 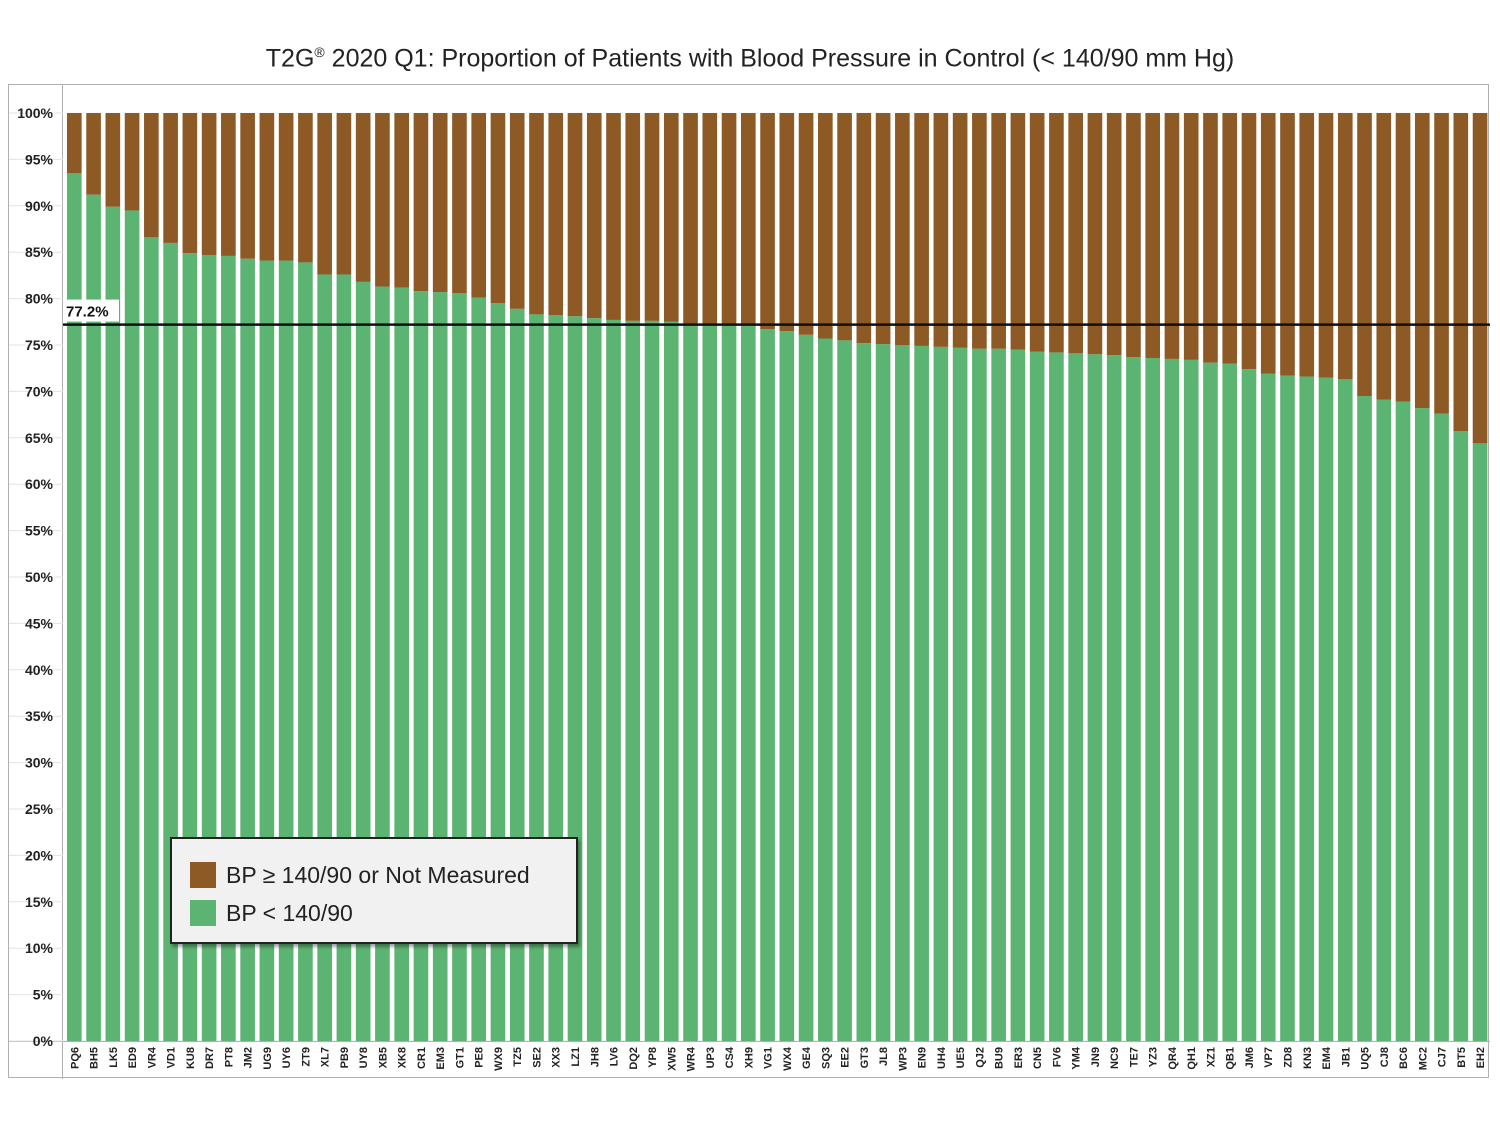 What do you see at coordinates (518, 1057) in the screenshot?
I see `x-tick-label: TZ5` at bounding box center [518, 1057].